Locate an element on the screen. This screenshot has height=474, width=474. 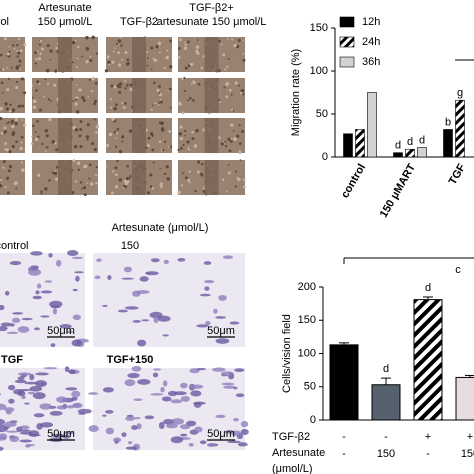
panel-header: 150 μmol/L is located at coordinates (65, 22).